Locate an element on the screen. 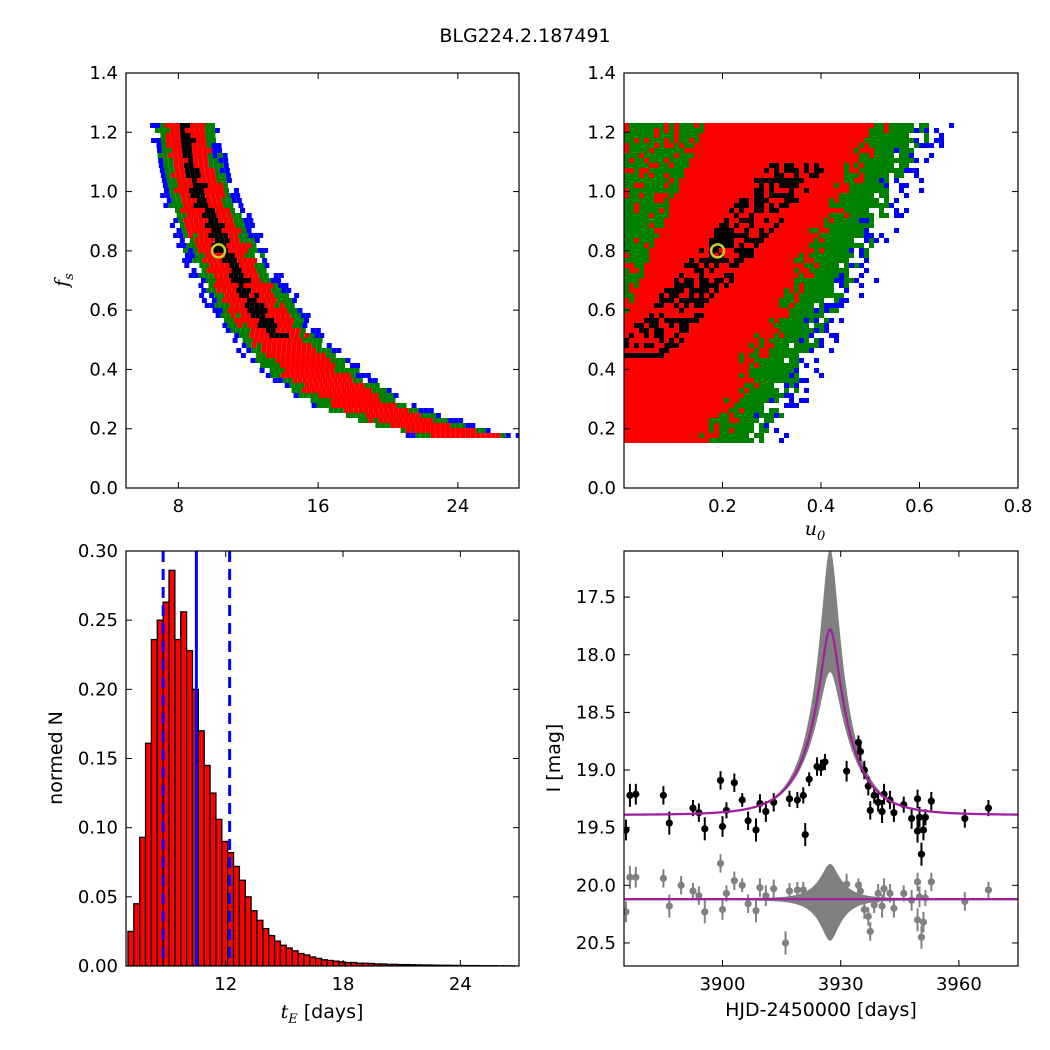 The image size is (1050, 1050). y-tick-label: 1.4 is located at coordinates (601, 73).